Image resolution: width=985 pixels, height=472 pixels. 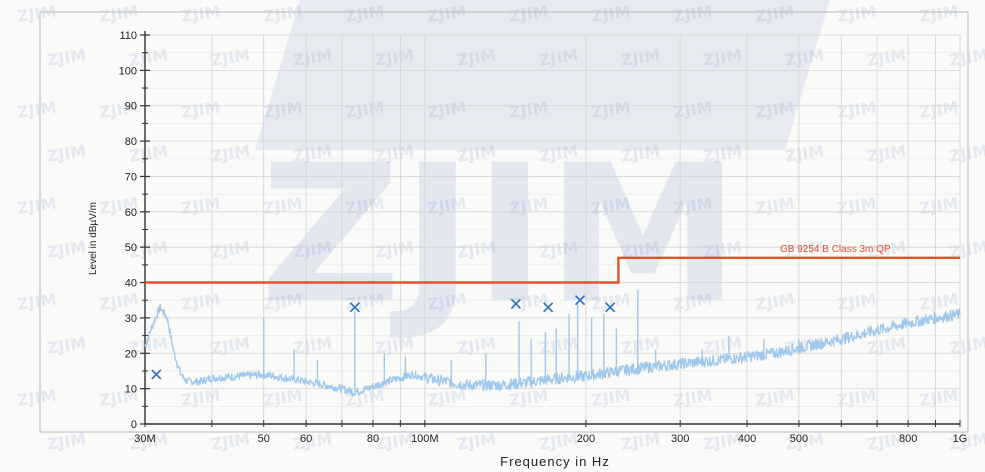 I want to click on limit-line, so click(x=552, y=270).